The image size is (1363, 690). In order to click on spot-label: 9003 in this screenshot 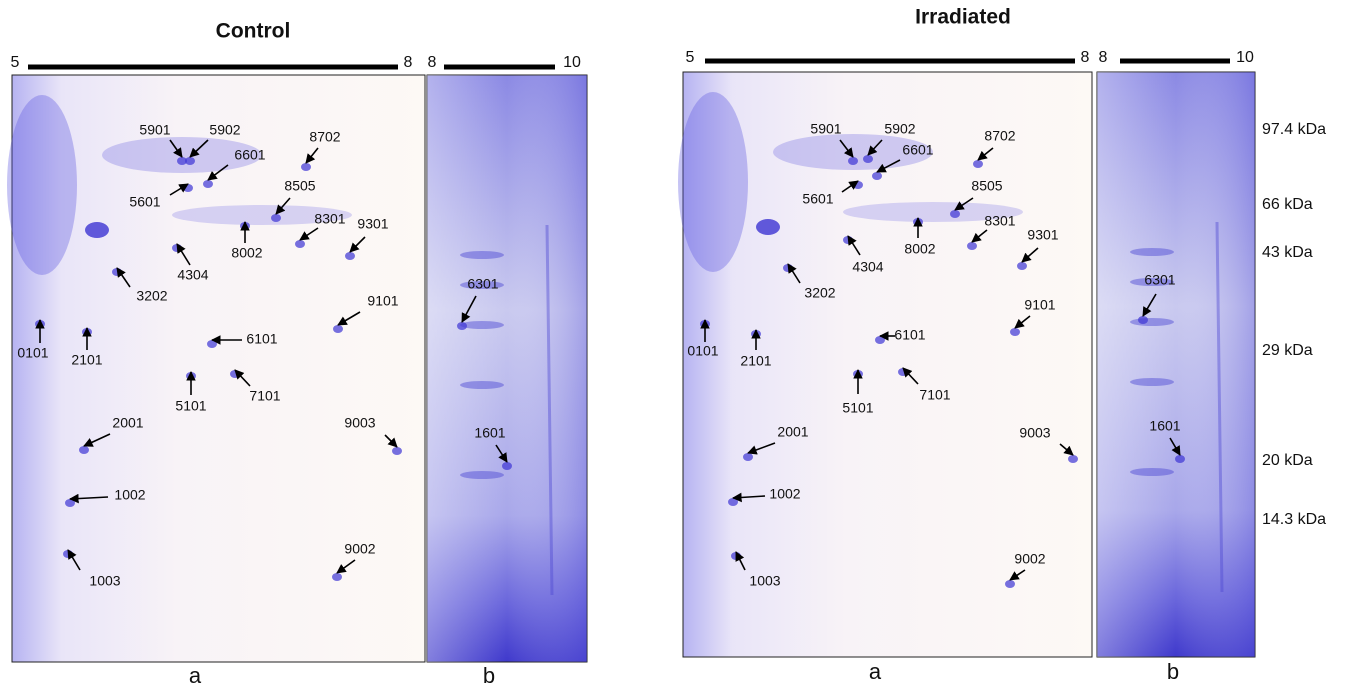, I will do `click(359, 423)`.